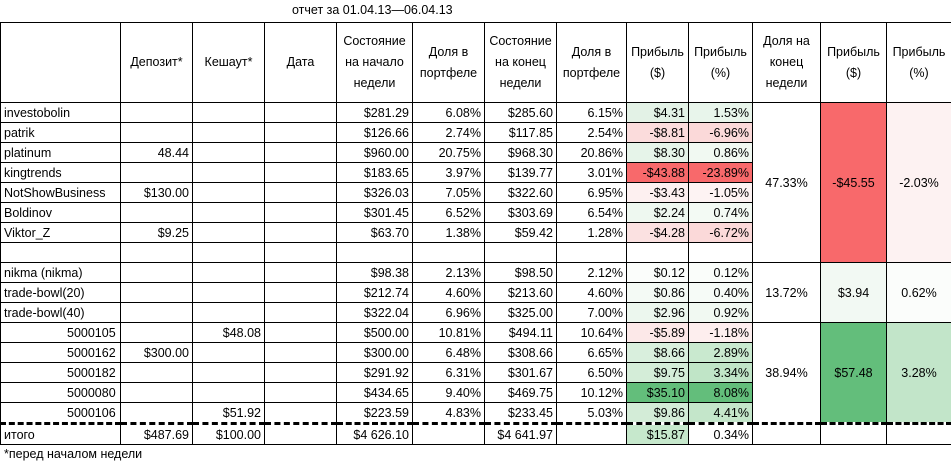 This screenshot has height=468, width=951. What do you see at coordinates (657, 132) in the screenshot?
I see `cell: -$8.81` at bounding box center [657, 132].